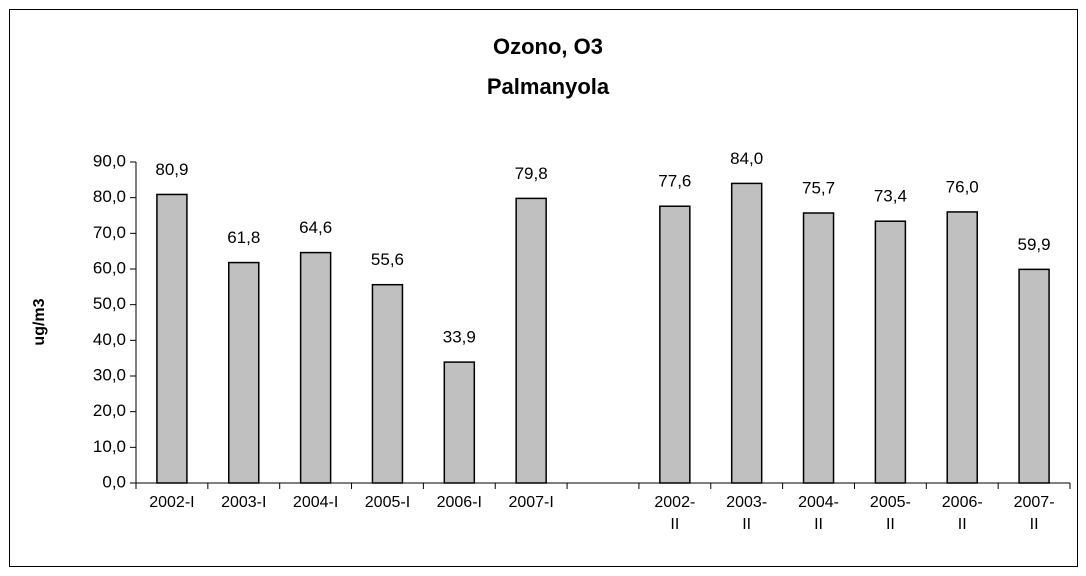 The width and height of the screenshot is (1086, 576). Describe the element at coordinates (818, 513) in the screenshot. I see `x-tick-label: 2004-II` at that location.